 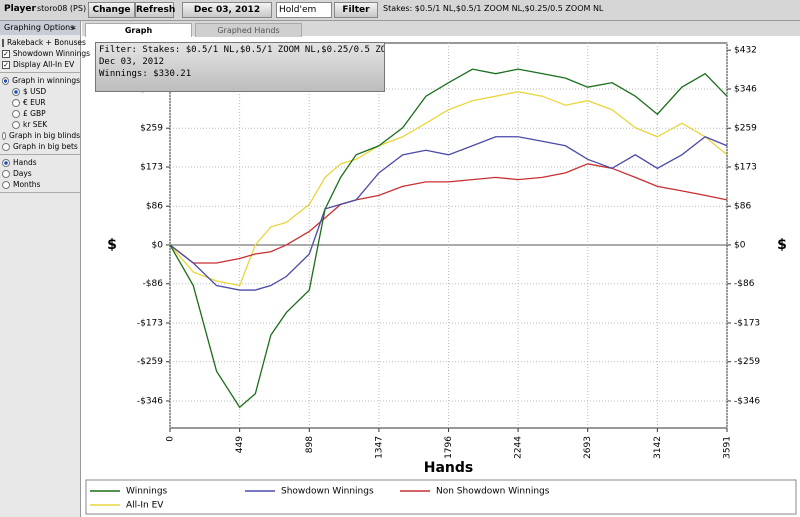 I want to click on option-label: Showdown Winnings, so click(x=51, y=53).